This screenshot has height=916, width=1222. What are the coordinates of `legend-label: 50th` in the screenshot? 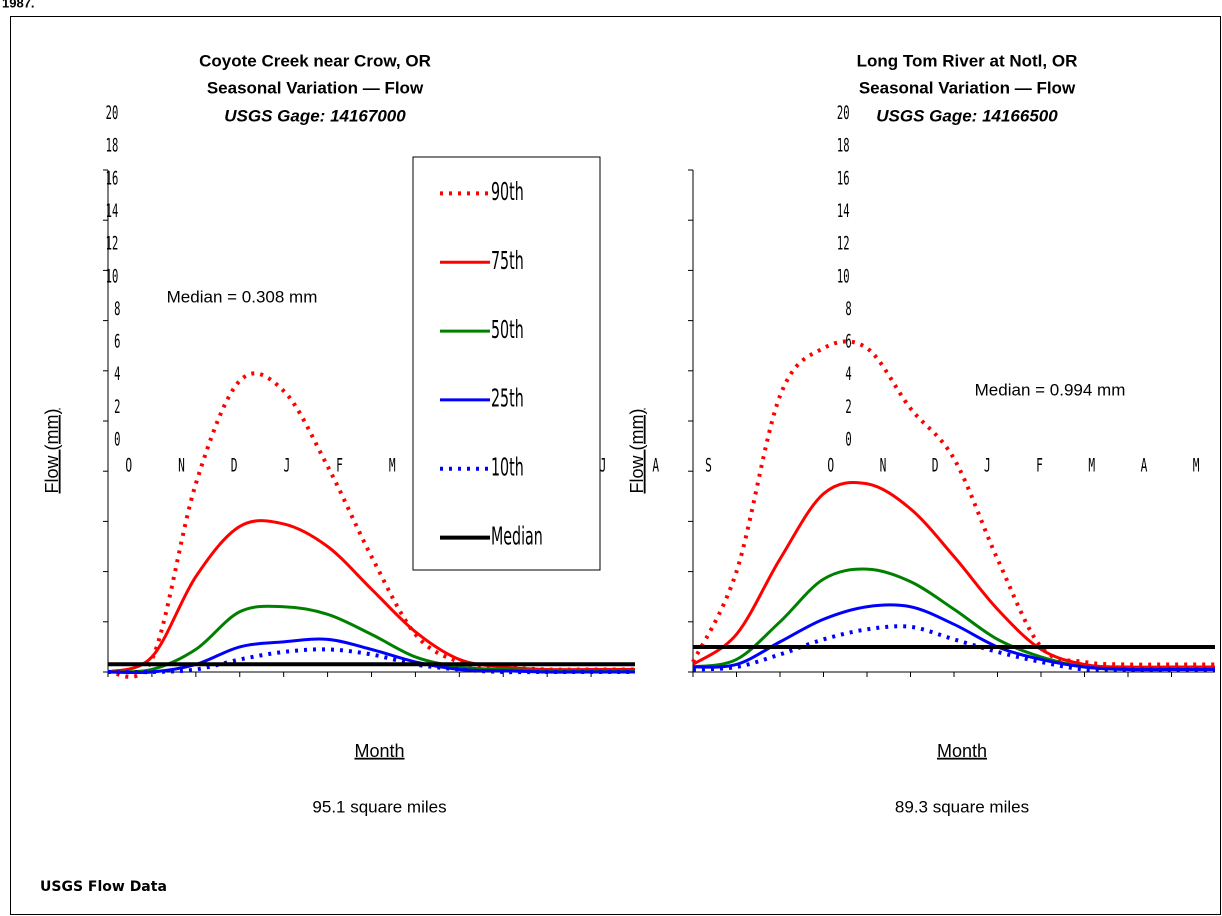 It's located at (507, 329).